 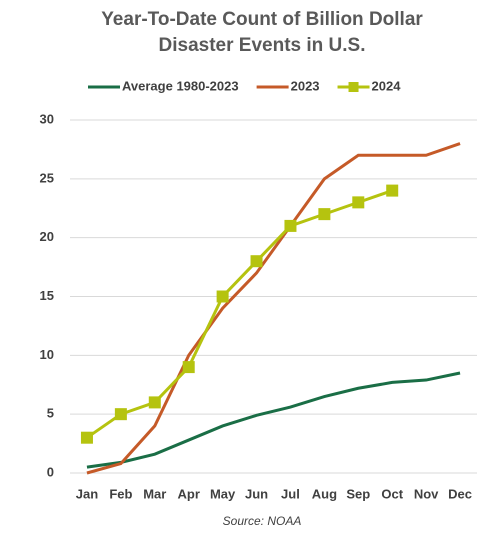 What do you see at coordinates (290, 493) in the screenshot?
I see `x-tick-label: Jul` at bounding box center [290, 493].